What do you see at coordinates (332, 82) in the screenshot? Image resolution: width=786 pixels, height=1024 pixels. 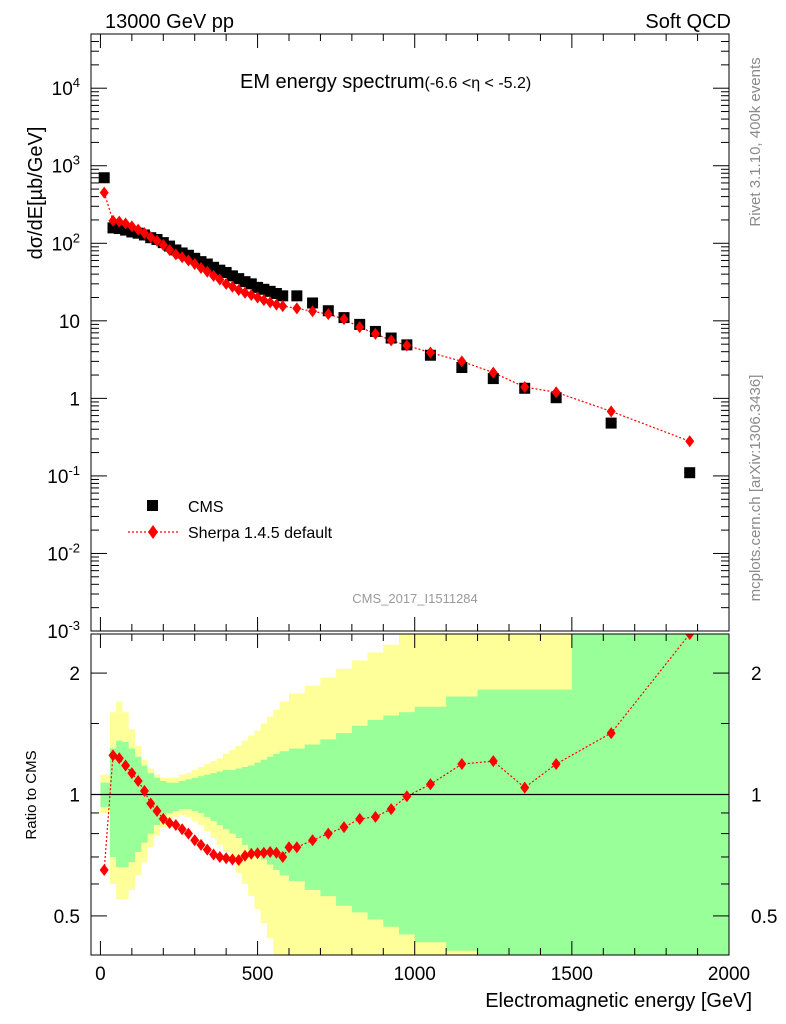 I see `chart-title-main: EM energy spectrum` at bounding box center [332, 82].